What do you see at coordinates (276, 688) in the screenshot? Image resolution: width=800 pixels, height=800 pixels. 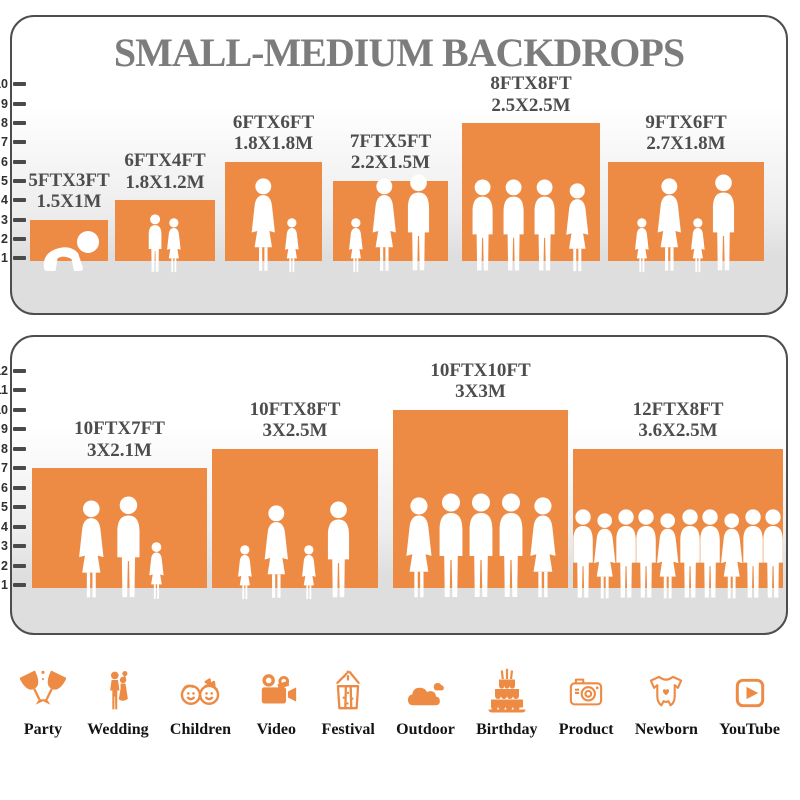 I see `video-icon` at bounding box center [276, 688].